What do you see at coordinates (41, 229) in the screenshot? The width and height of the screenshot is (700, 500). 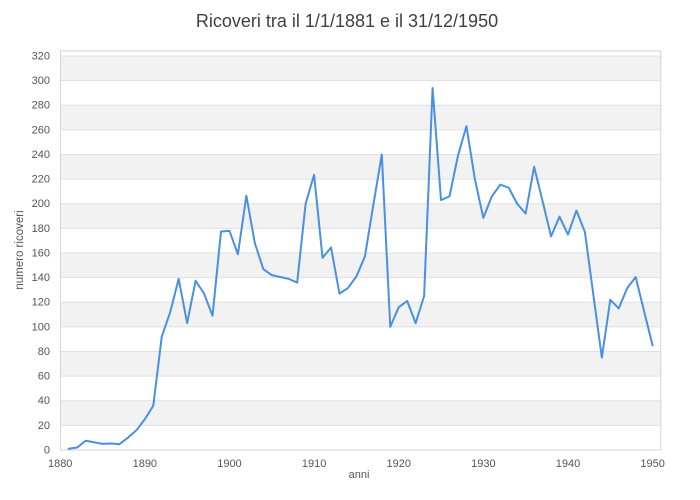 I see `svg-text: 180` at bounding box center [41, 229].